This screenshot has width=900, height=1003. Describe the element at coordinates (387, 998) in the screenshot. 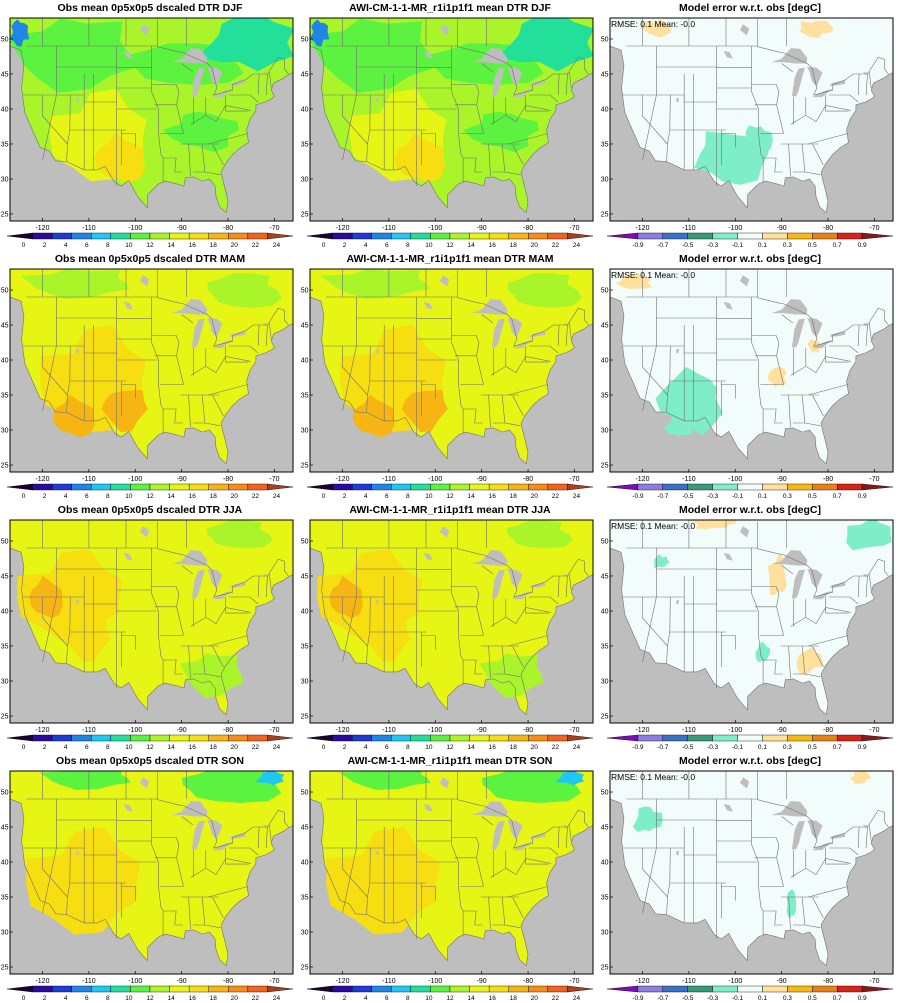

I see `colorbar-label: 6` at that location.